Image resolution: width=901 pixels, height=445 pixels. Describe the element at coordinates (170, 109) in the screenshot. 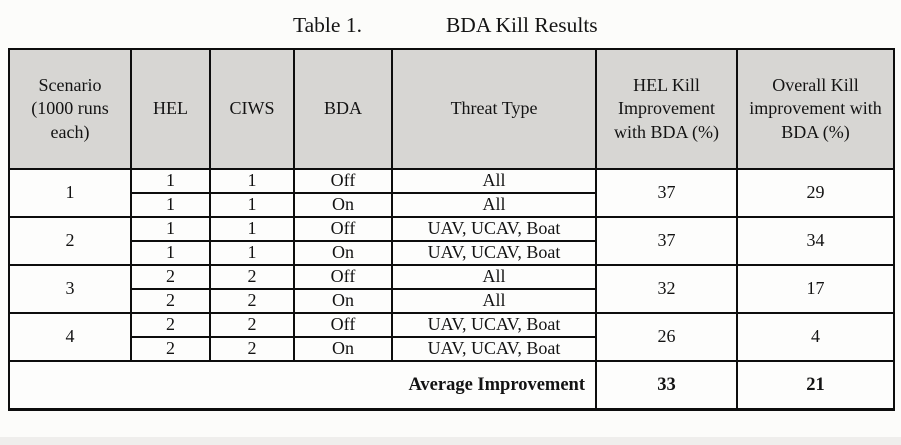

I see `header-hel: HEL` at that location.